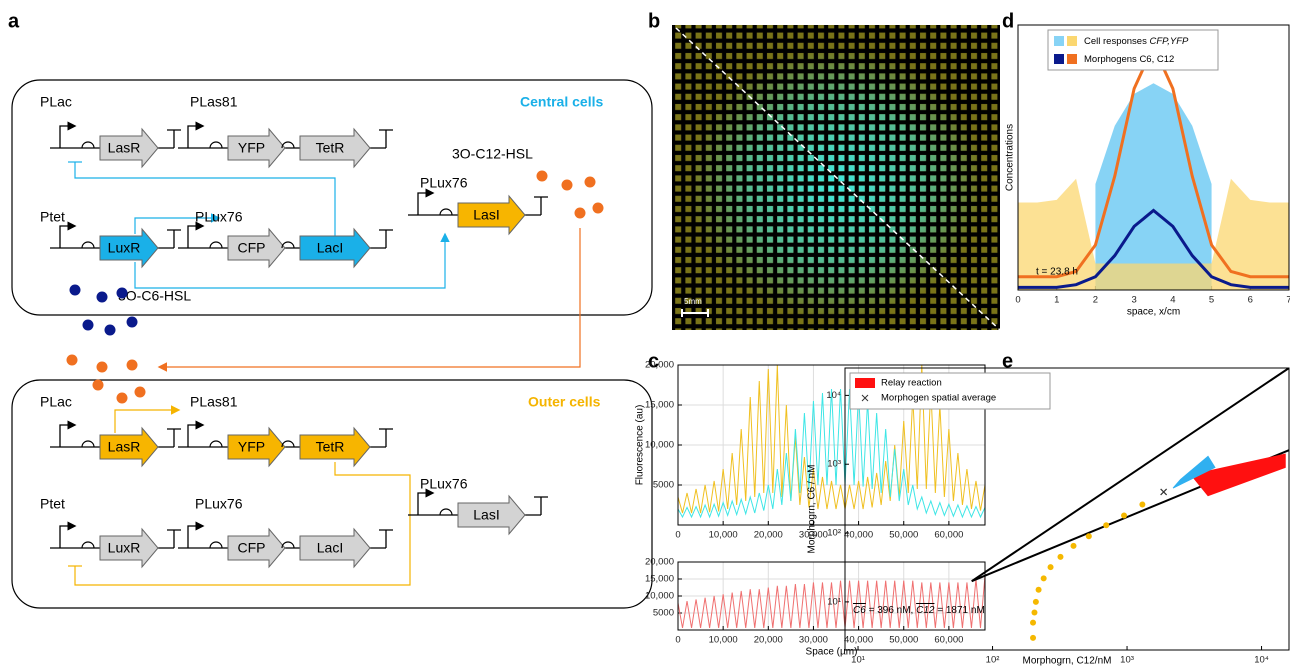  I want to click on gene-label: LacI, so click(330, 548).